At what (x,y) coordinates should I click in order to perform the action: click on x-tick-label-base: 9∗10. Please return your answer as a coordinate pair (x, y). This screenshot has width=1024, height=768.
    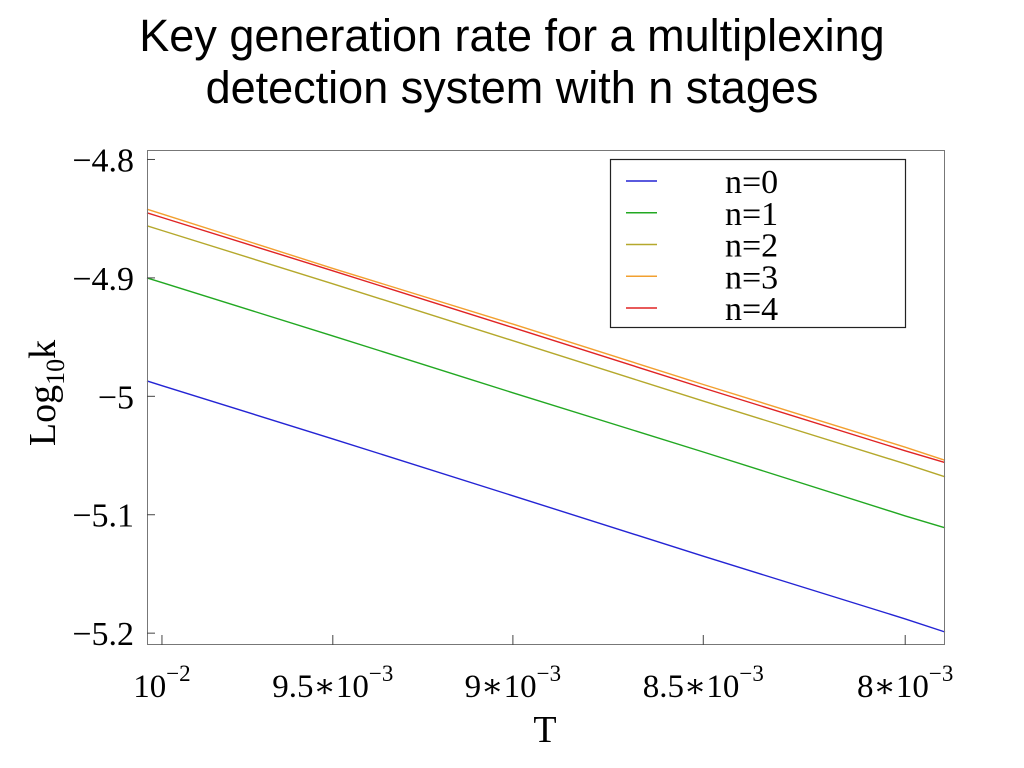
    Looking at the image, I should click on (501, 687).